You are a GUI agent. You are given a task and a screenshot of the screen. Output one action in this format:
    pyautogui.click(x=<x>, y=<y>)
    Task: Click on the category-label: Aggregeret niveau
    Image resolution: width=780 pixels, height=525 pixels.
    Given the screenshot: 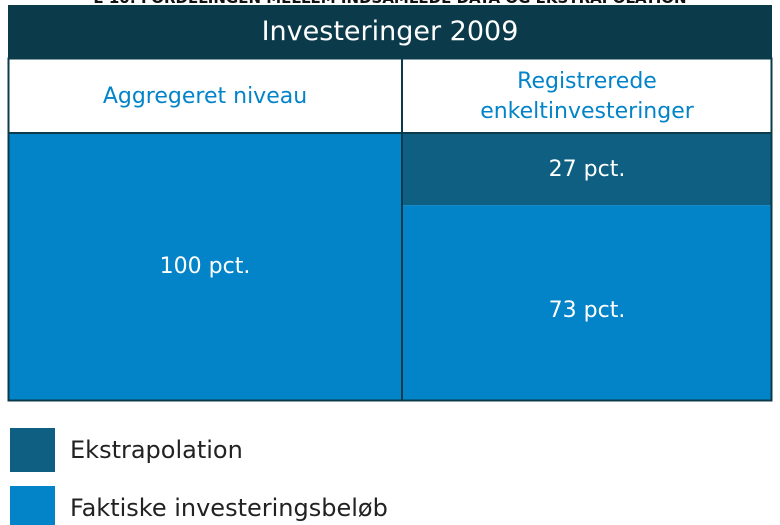 What is the action you would take?
    pyautogui.click(x=205, y=96)
    